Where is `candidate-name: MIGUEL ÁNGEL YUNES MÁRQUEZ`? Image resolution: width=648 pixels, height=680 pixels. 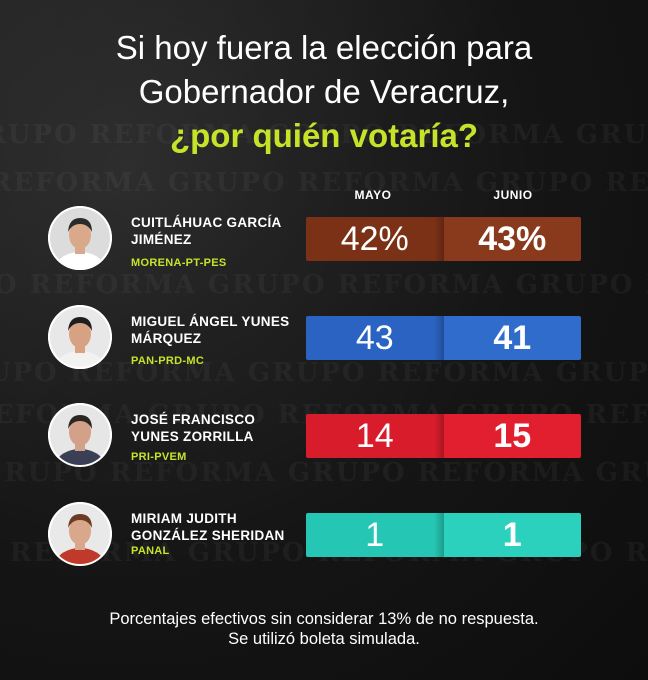 candidate-name: MIGUEL ÁNGEL YUNES MÁRQUEZ is located at coordinates (216, 330).